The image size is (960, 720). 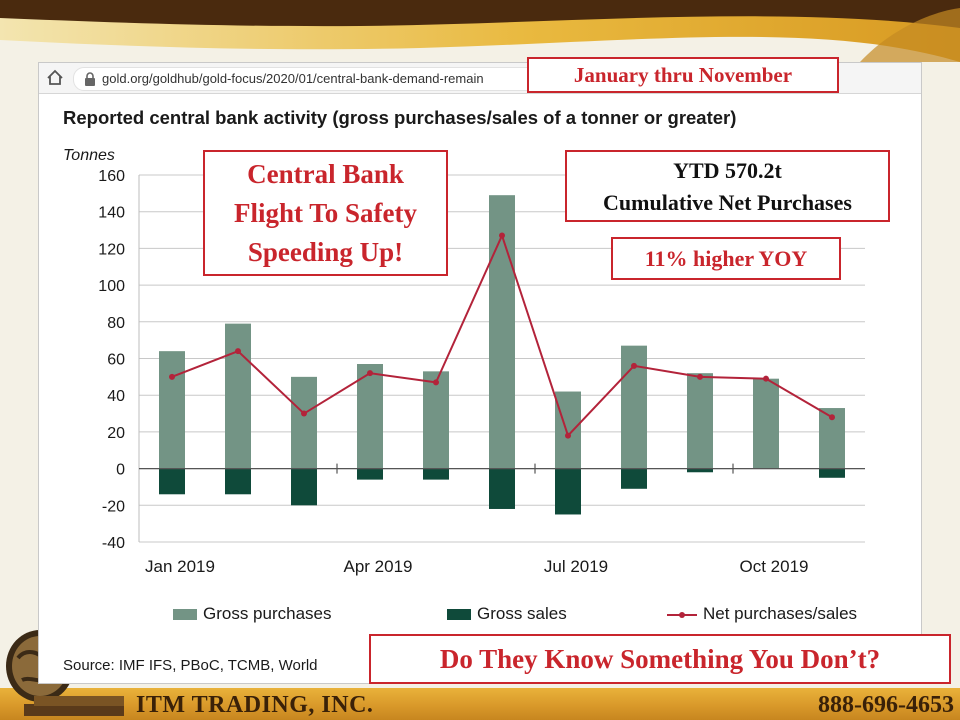 I want to click on date-range-callout: January thru November, so click(x=683, y=75).